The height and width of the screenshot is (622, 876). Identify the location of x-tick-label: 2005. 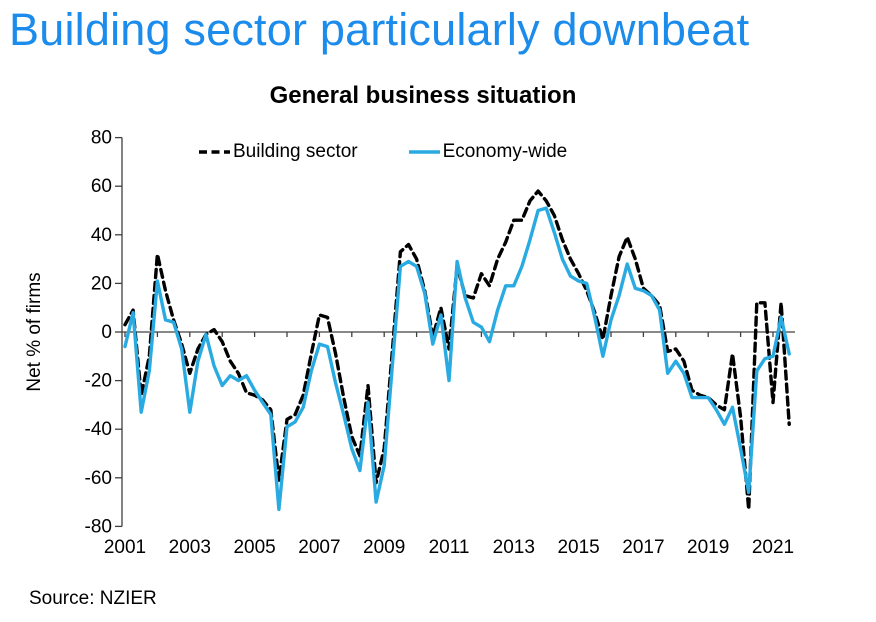
(254, 547).